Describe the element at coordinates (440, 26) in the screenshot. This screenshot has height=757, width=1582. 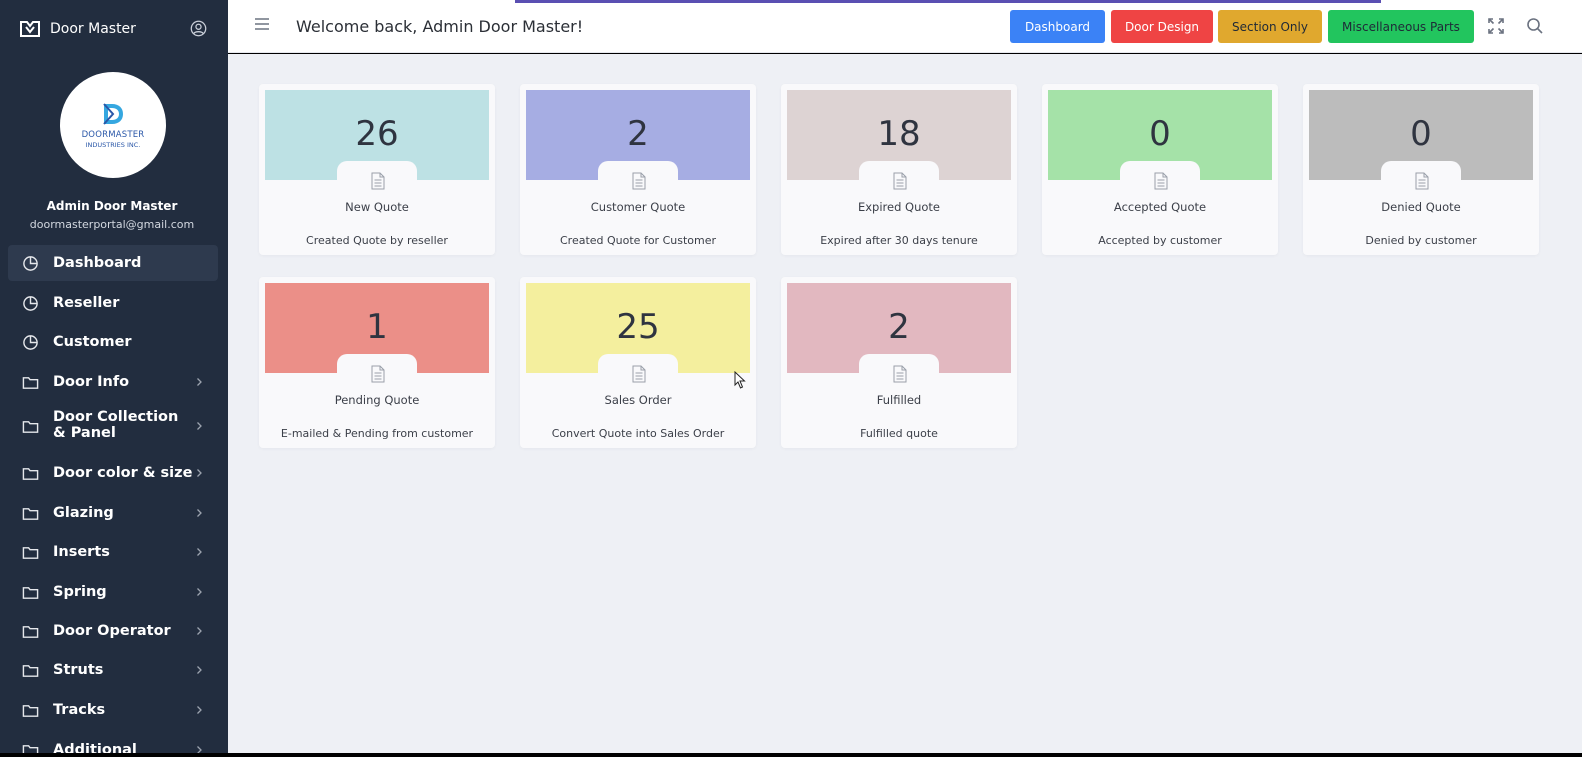
I see `welcome-message: Welcome back, Admin Door Master!` at that location.